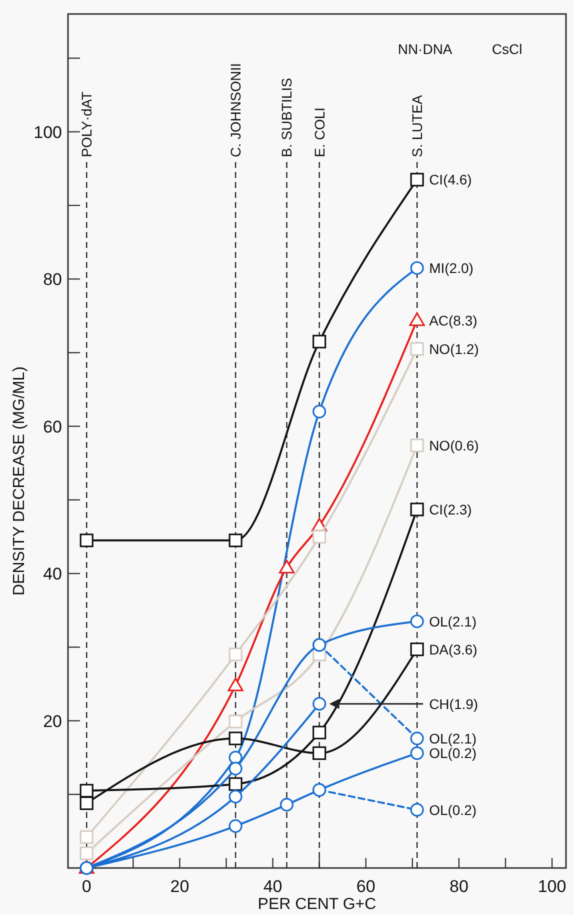  Describe the element at coordinates (453, 320) in the screenshot. I see `series-label: AC(8.3)` at that location.